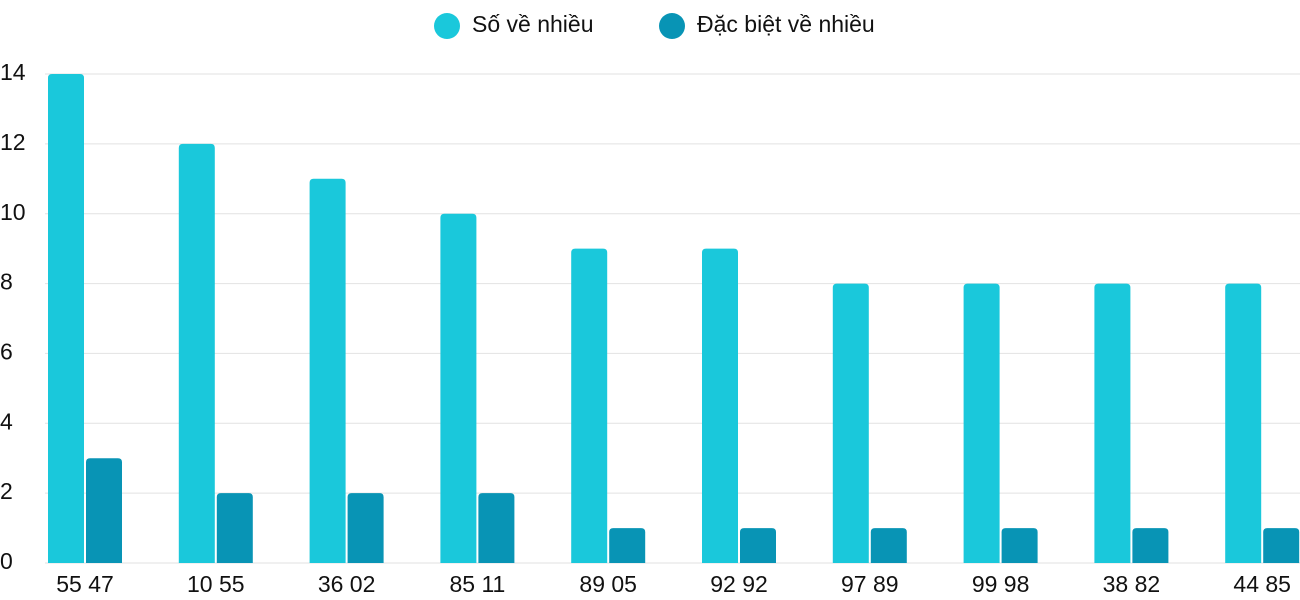  I want to click on x-tick-label: 99 98, so click(1001, 584).